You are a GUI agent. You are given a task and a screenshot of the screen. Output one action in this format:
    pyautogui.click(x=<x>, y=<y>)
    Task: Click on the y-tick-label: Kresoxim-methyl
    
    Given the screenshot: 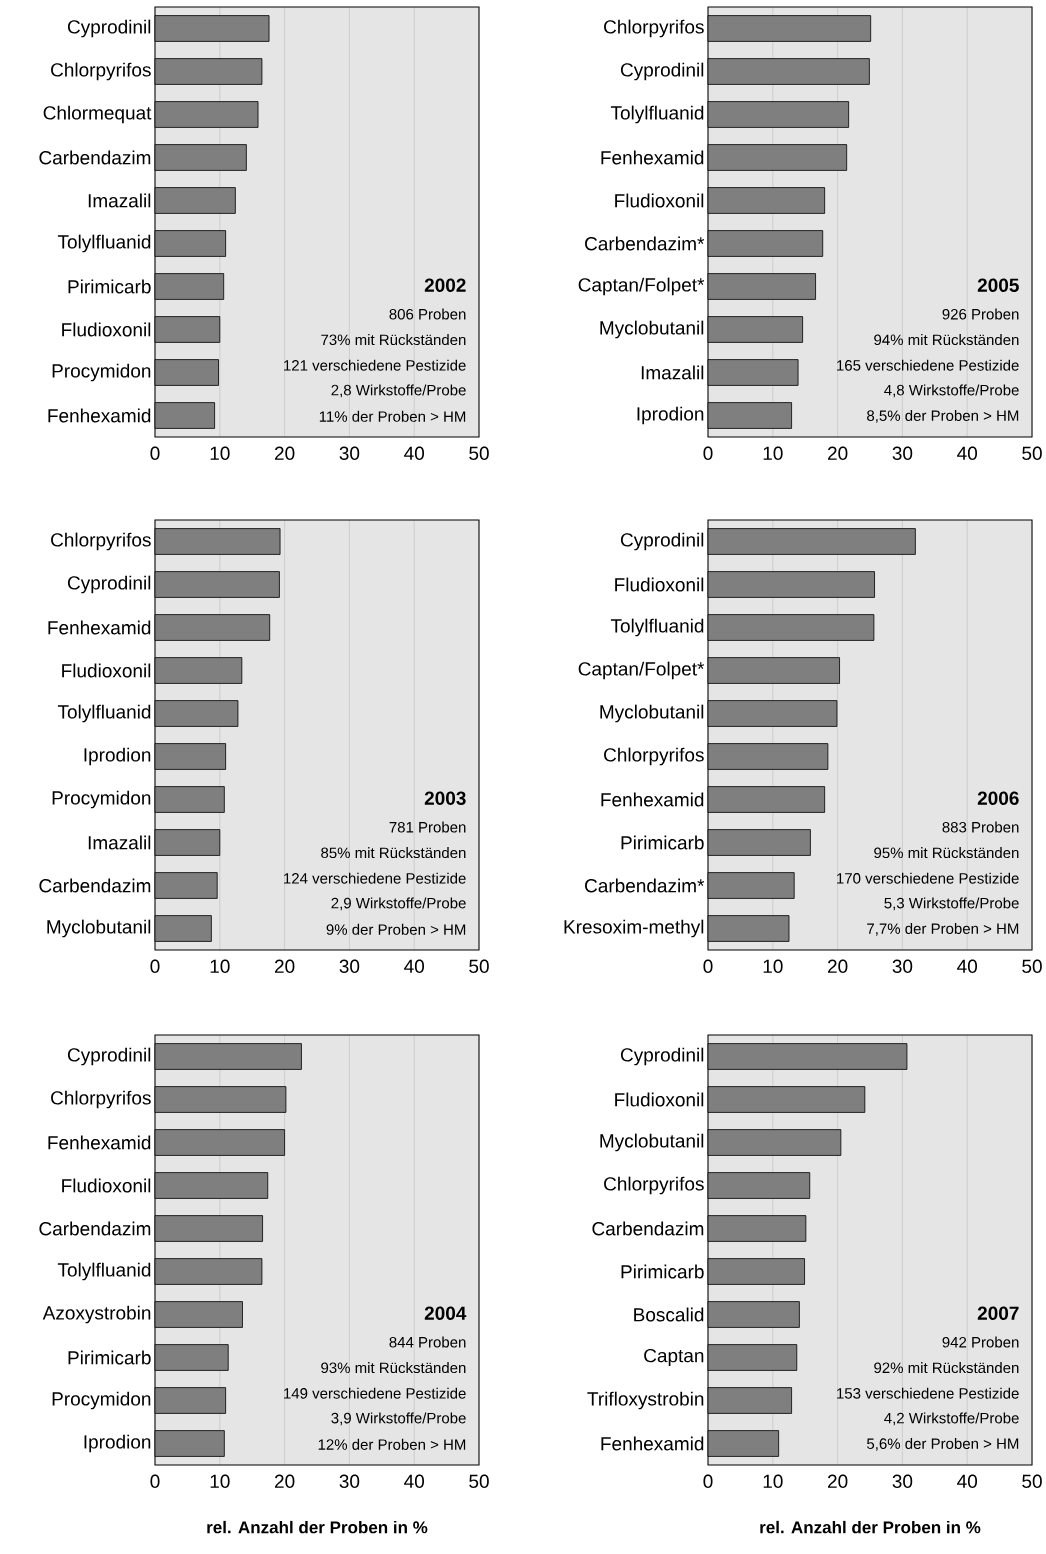 What is the action you would take?
    pyautogui.click(x=634, y=928)
    